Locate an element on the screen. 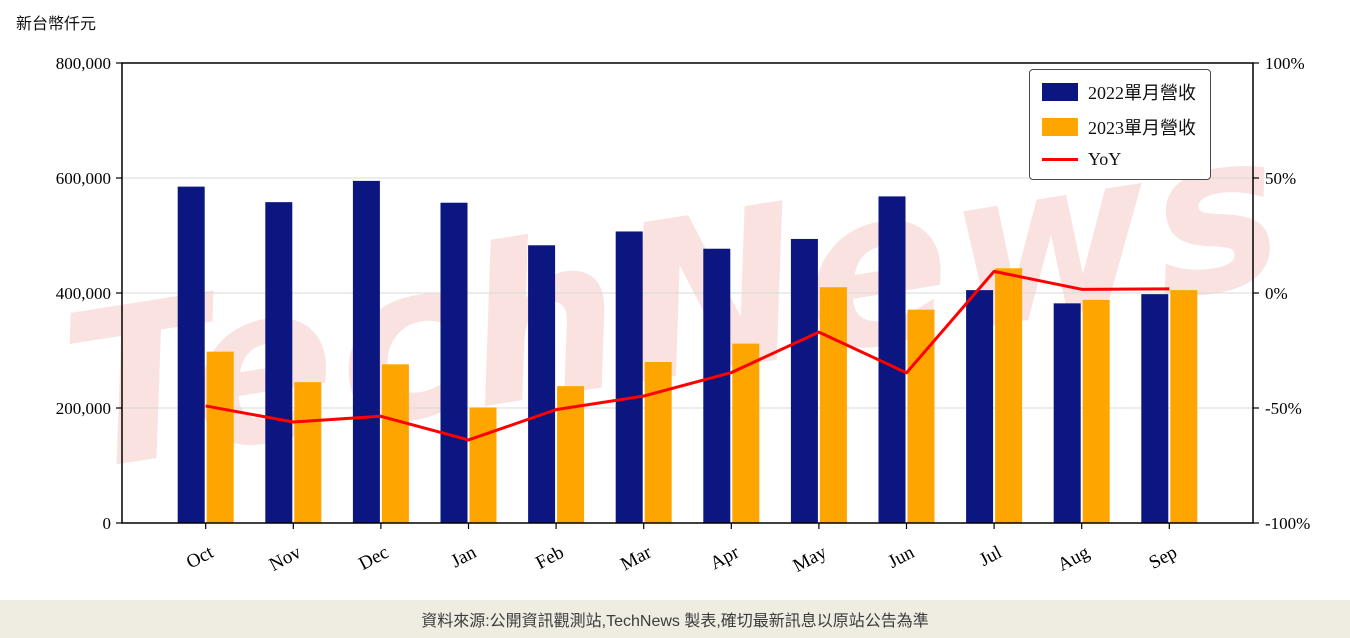 Image resolution: width=1350 pixels, height=638 pixels. bar-2022單月營收-Mar is located at coordinates (629, 377).